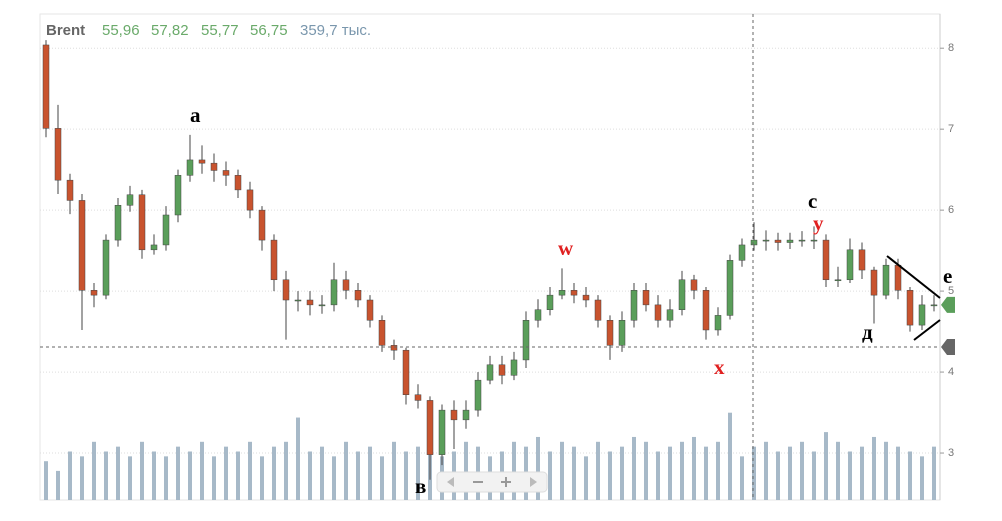  Describe the element at coordinates (719, 367) in the screenshot. I see `annotation: x` at that location.